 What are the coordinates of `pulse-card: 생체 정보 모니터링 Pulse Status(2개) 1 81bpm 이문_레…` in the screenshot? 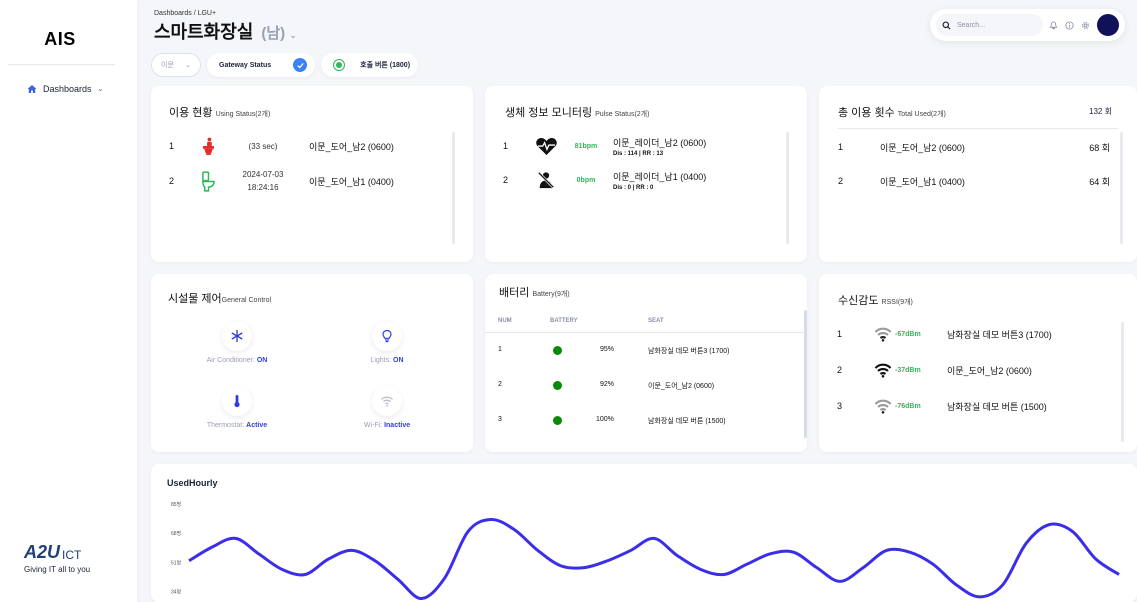 It's located at (646, 174).